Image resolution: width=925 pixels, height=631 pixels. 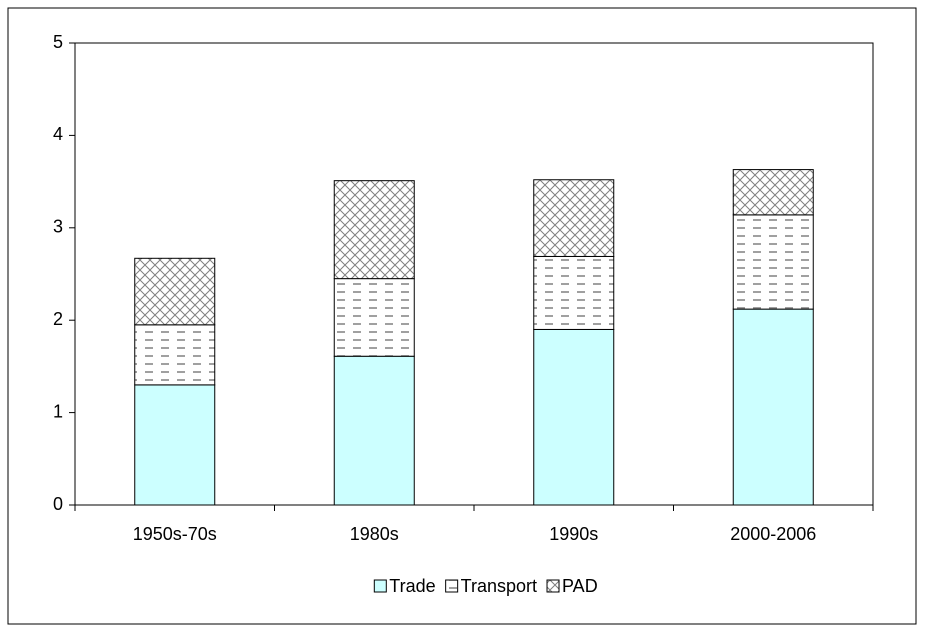 What do you see at coordinates (374, 534) in the screenshot?
I see `x-tick-label: 1980s` at bounding box center [374, 534].